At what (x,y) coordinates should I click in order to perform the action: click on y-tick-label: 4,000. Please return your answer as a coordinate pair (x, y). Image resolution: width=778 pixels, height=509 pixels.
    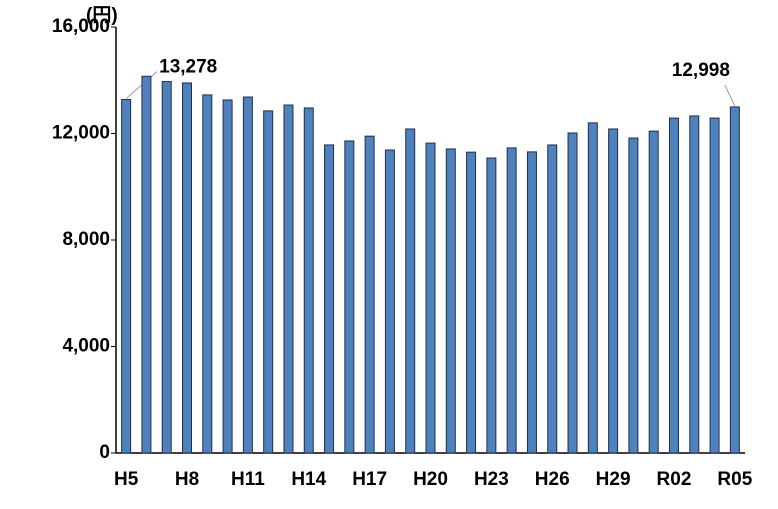
    Looking at the image, I should click on (86, 346).